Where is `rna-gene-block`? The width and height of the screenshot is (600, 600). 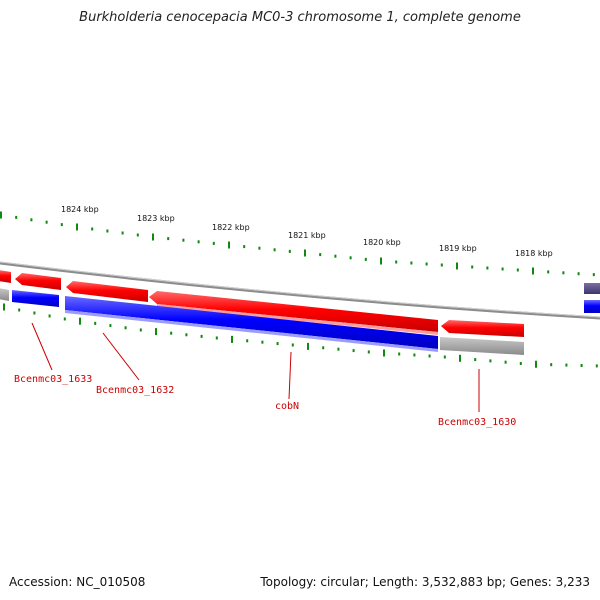
rna-gene-block is located at coordinates (482, 346).